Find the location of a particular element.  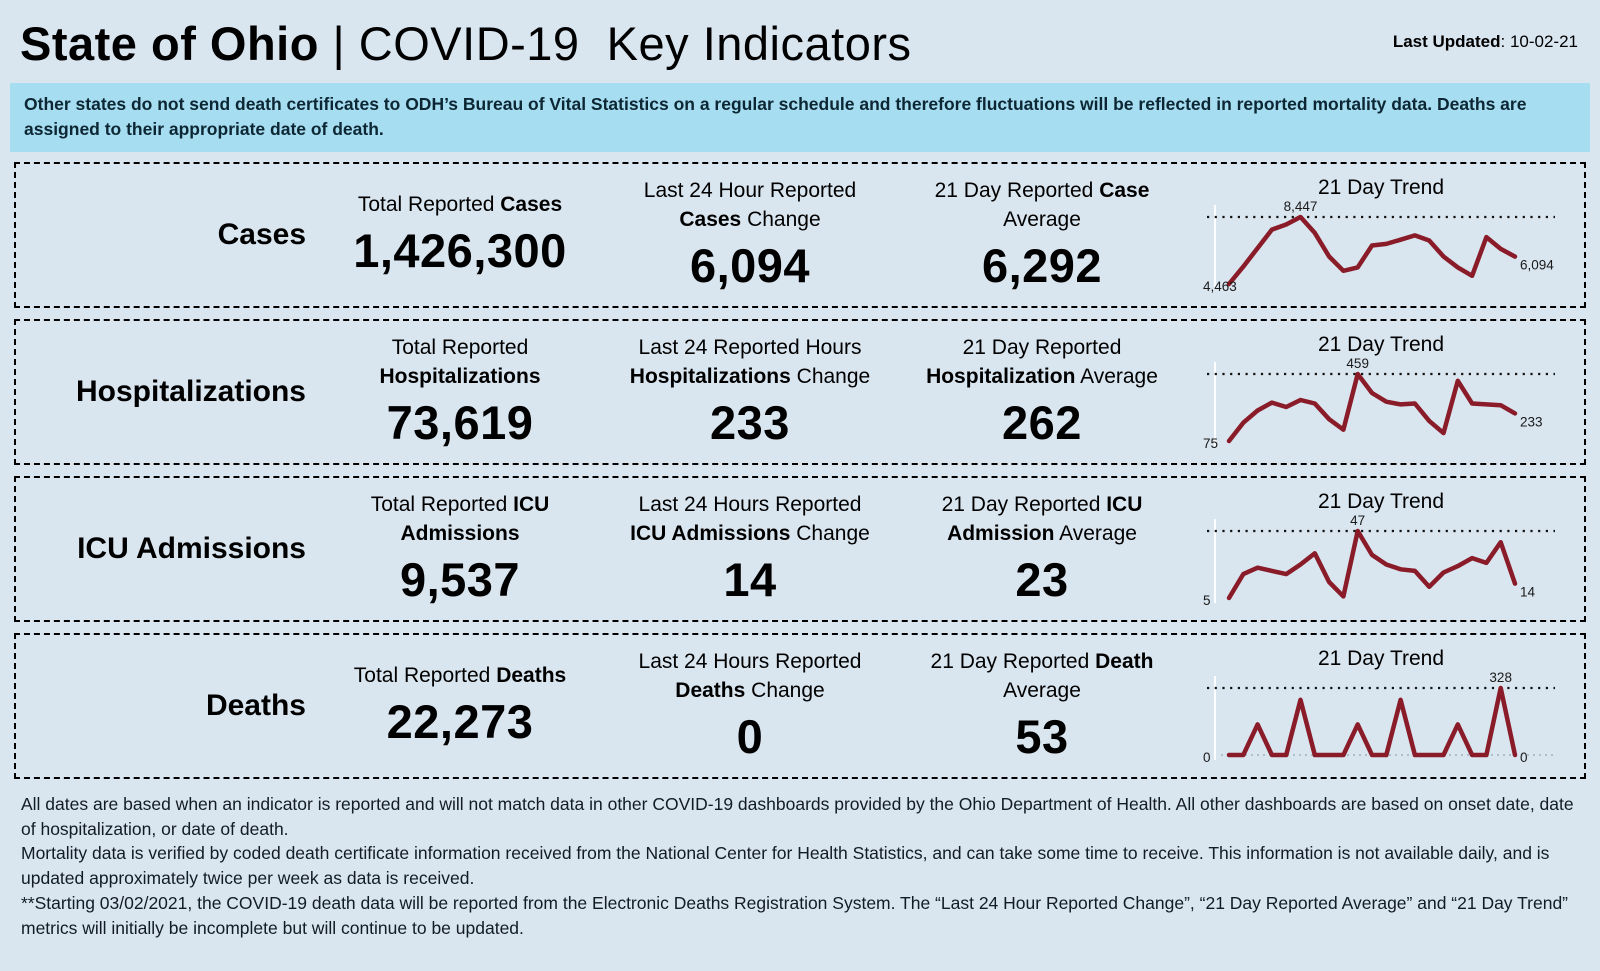

metric-value: 14 is located at coordinates (750, 579).